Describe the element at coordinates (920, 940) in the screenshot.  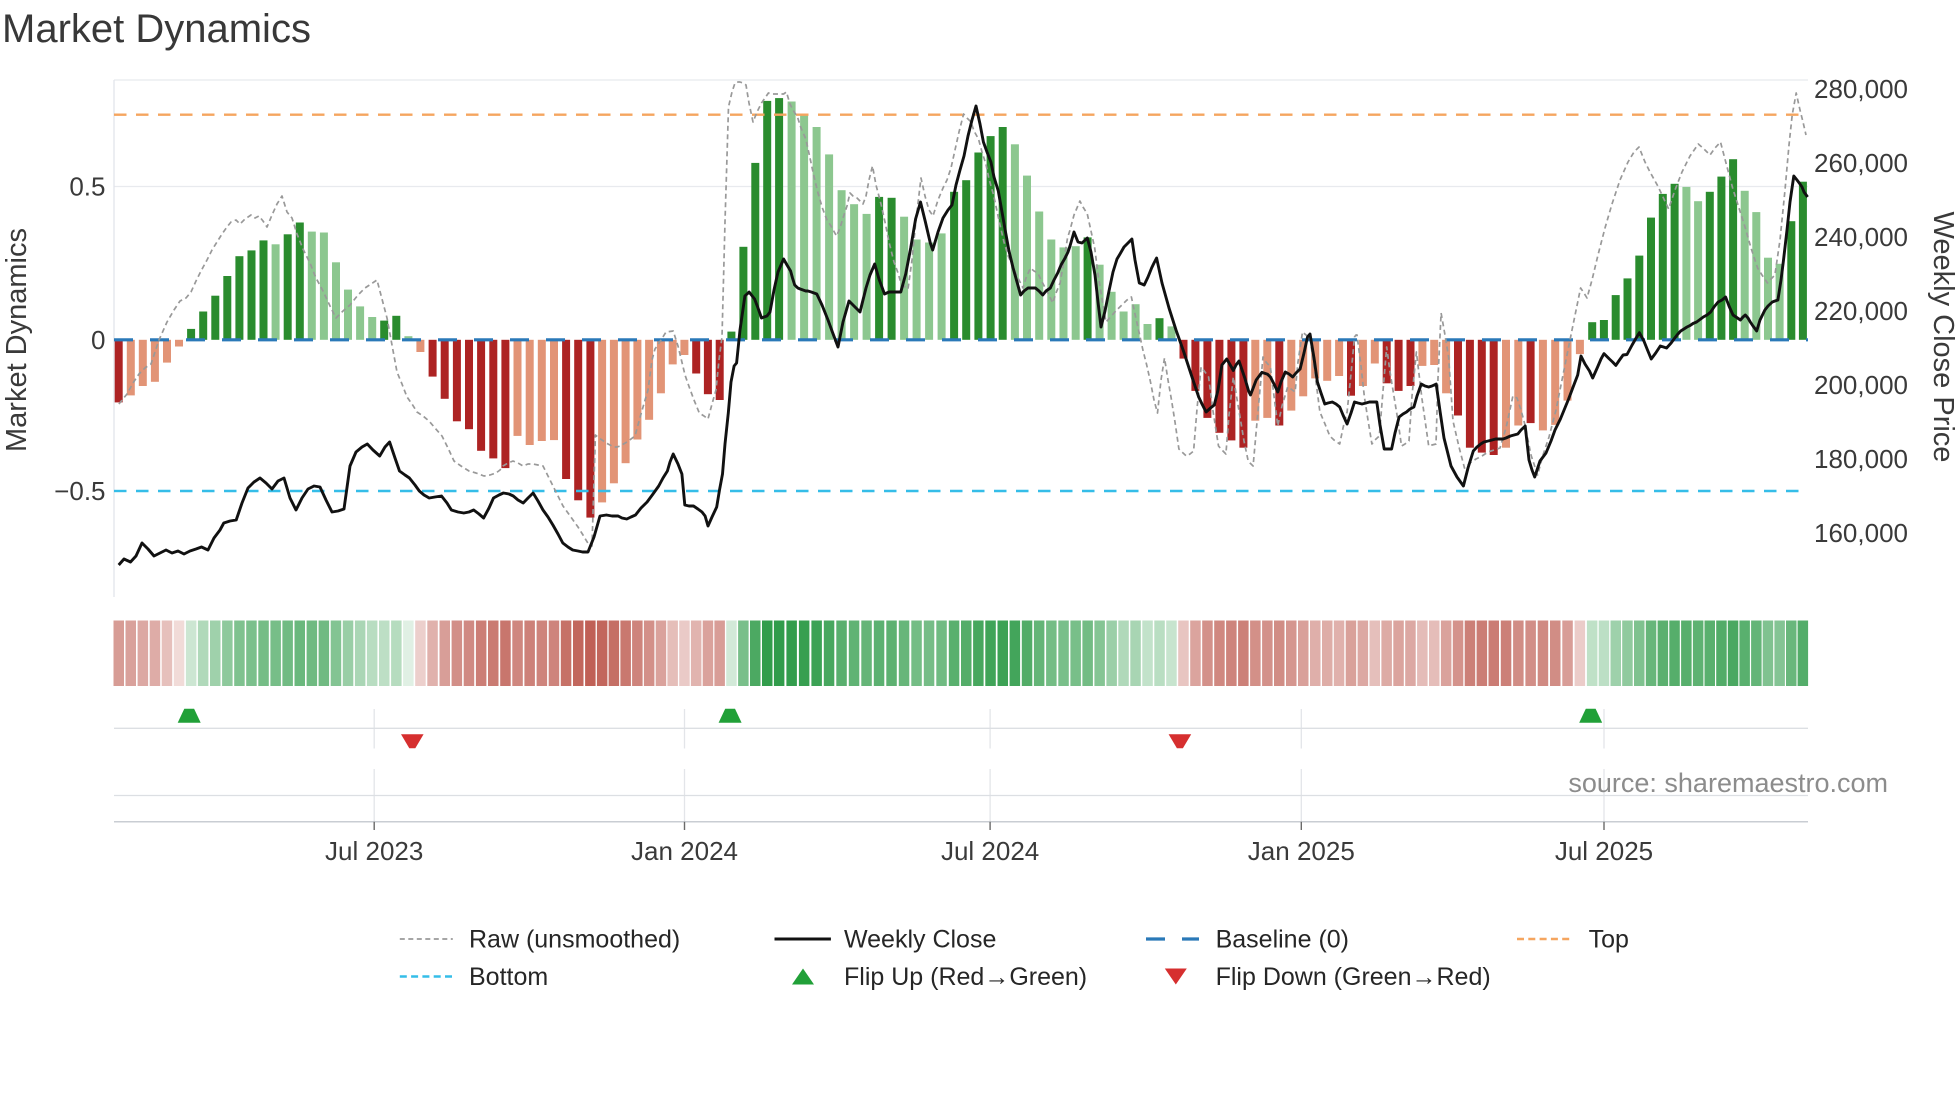
I see `svg-text: Weekly Close` at that location.